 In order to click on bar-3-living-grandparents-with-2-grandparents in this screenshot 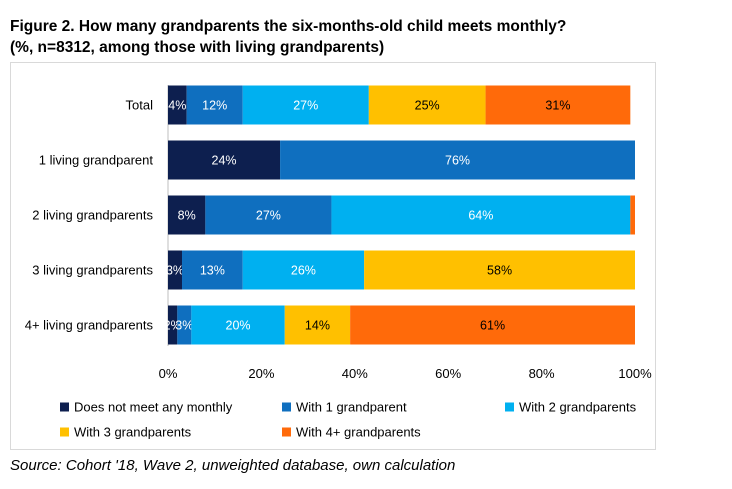, I will do `click(303, 270)`.